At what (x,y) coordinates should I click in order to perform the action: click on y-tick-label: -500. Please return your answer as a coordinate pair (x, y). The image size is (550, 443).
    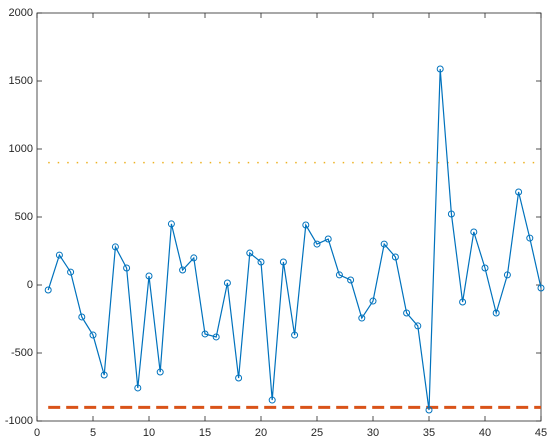
    Looking at the image, I should click on (22, 353).